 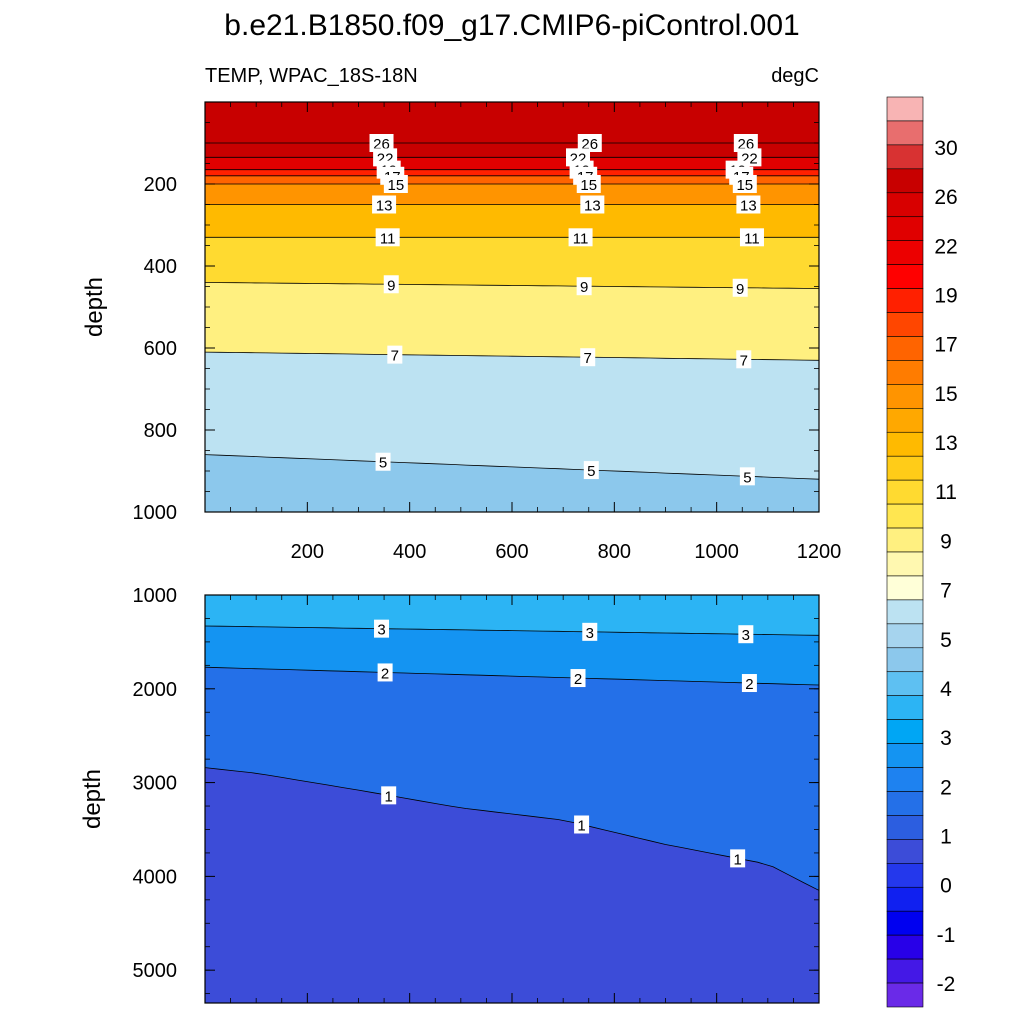 What do you see at coordinates (946, 935) in the screenshot?
I see `colorbar-label: -1` at bounding box center [946, 935].